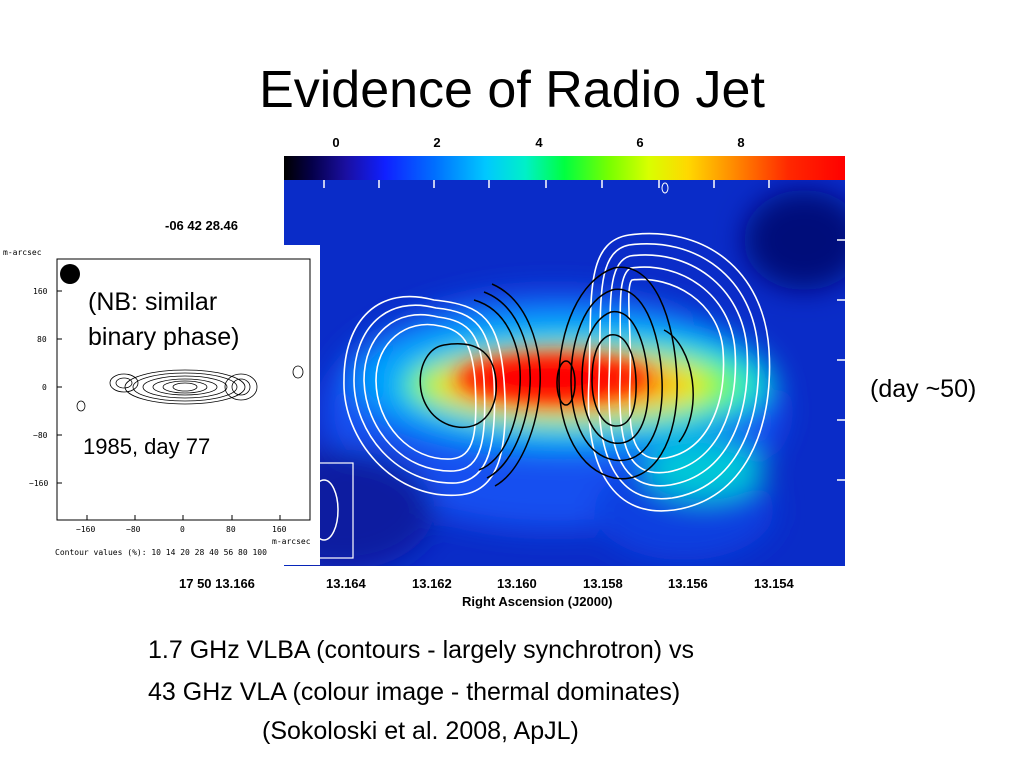  I want to click on note-line: (NB: similar, so click(153, 302).